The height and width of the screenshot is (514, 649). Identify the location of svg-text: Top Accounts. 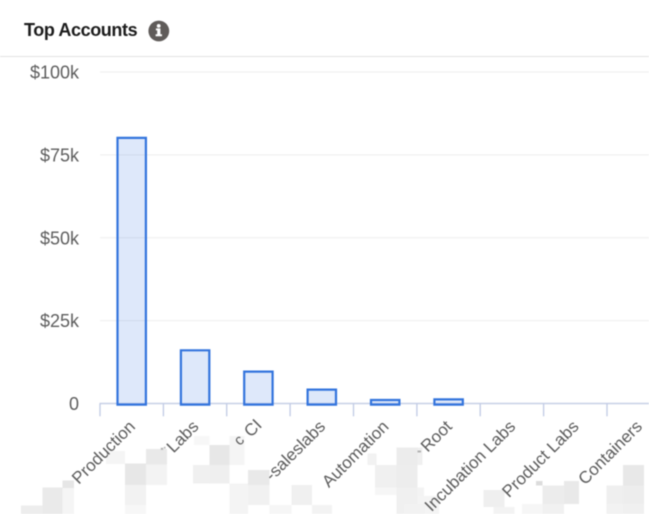
(81, 30).